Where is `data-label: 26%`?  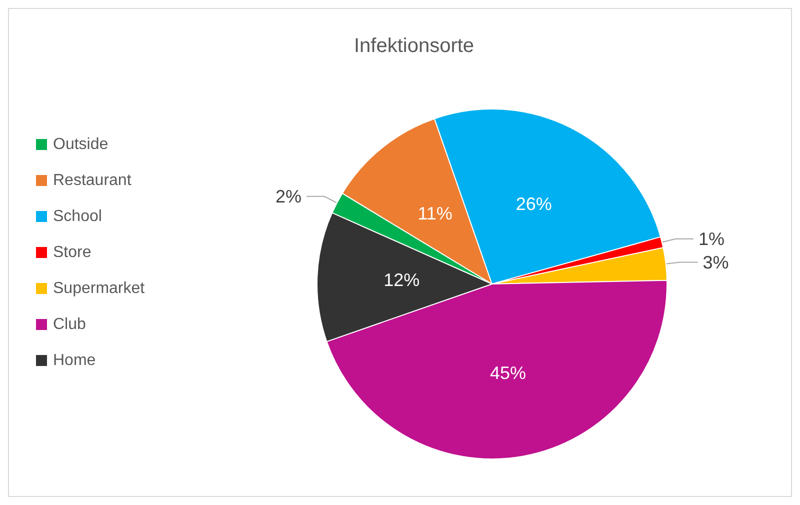
data-label: 26% is located at coordinates (534, 204).